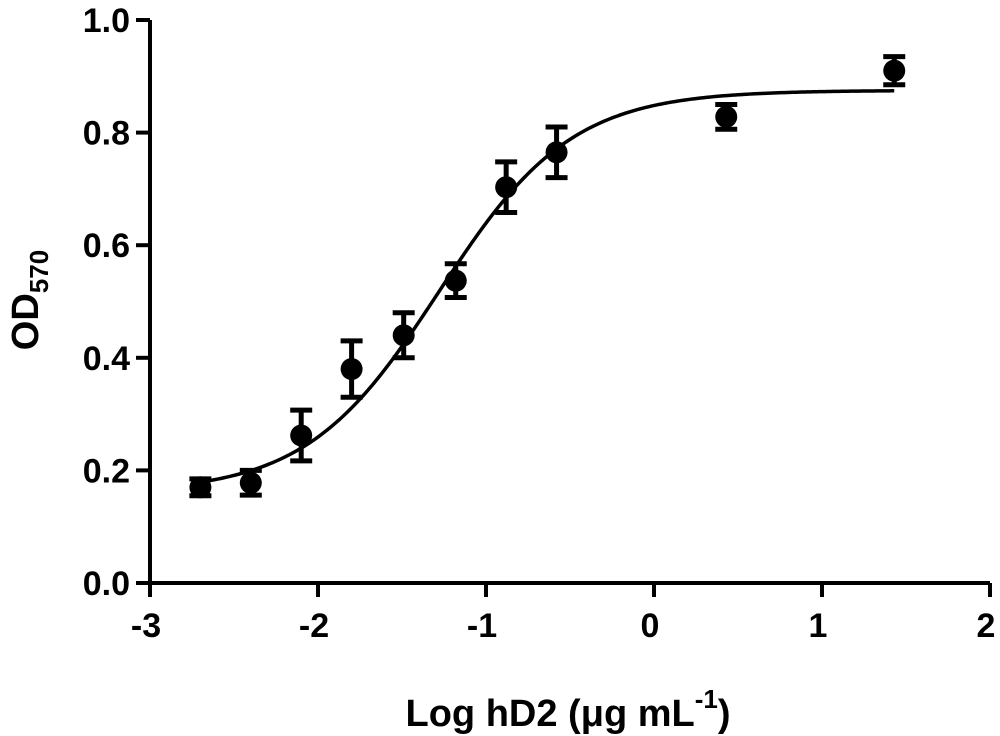 The image size is (1000, 736). What do you see at coordinates (146, 626) in the screenshot?
I see `x-tick-label: -3` at bounding box center [146, 626].